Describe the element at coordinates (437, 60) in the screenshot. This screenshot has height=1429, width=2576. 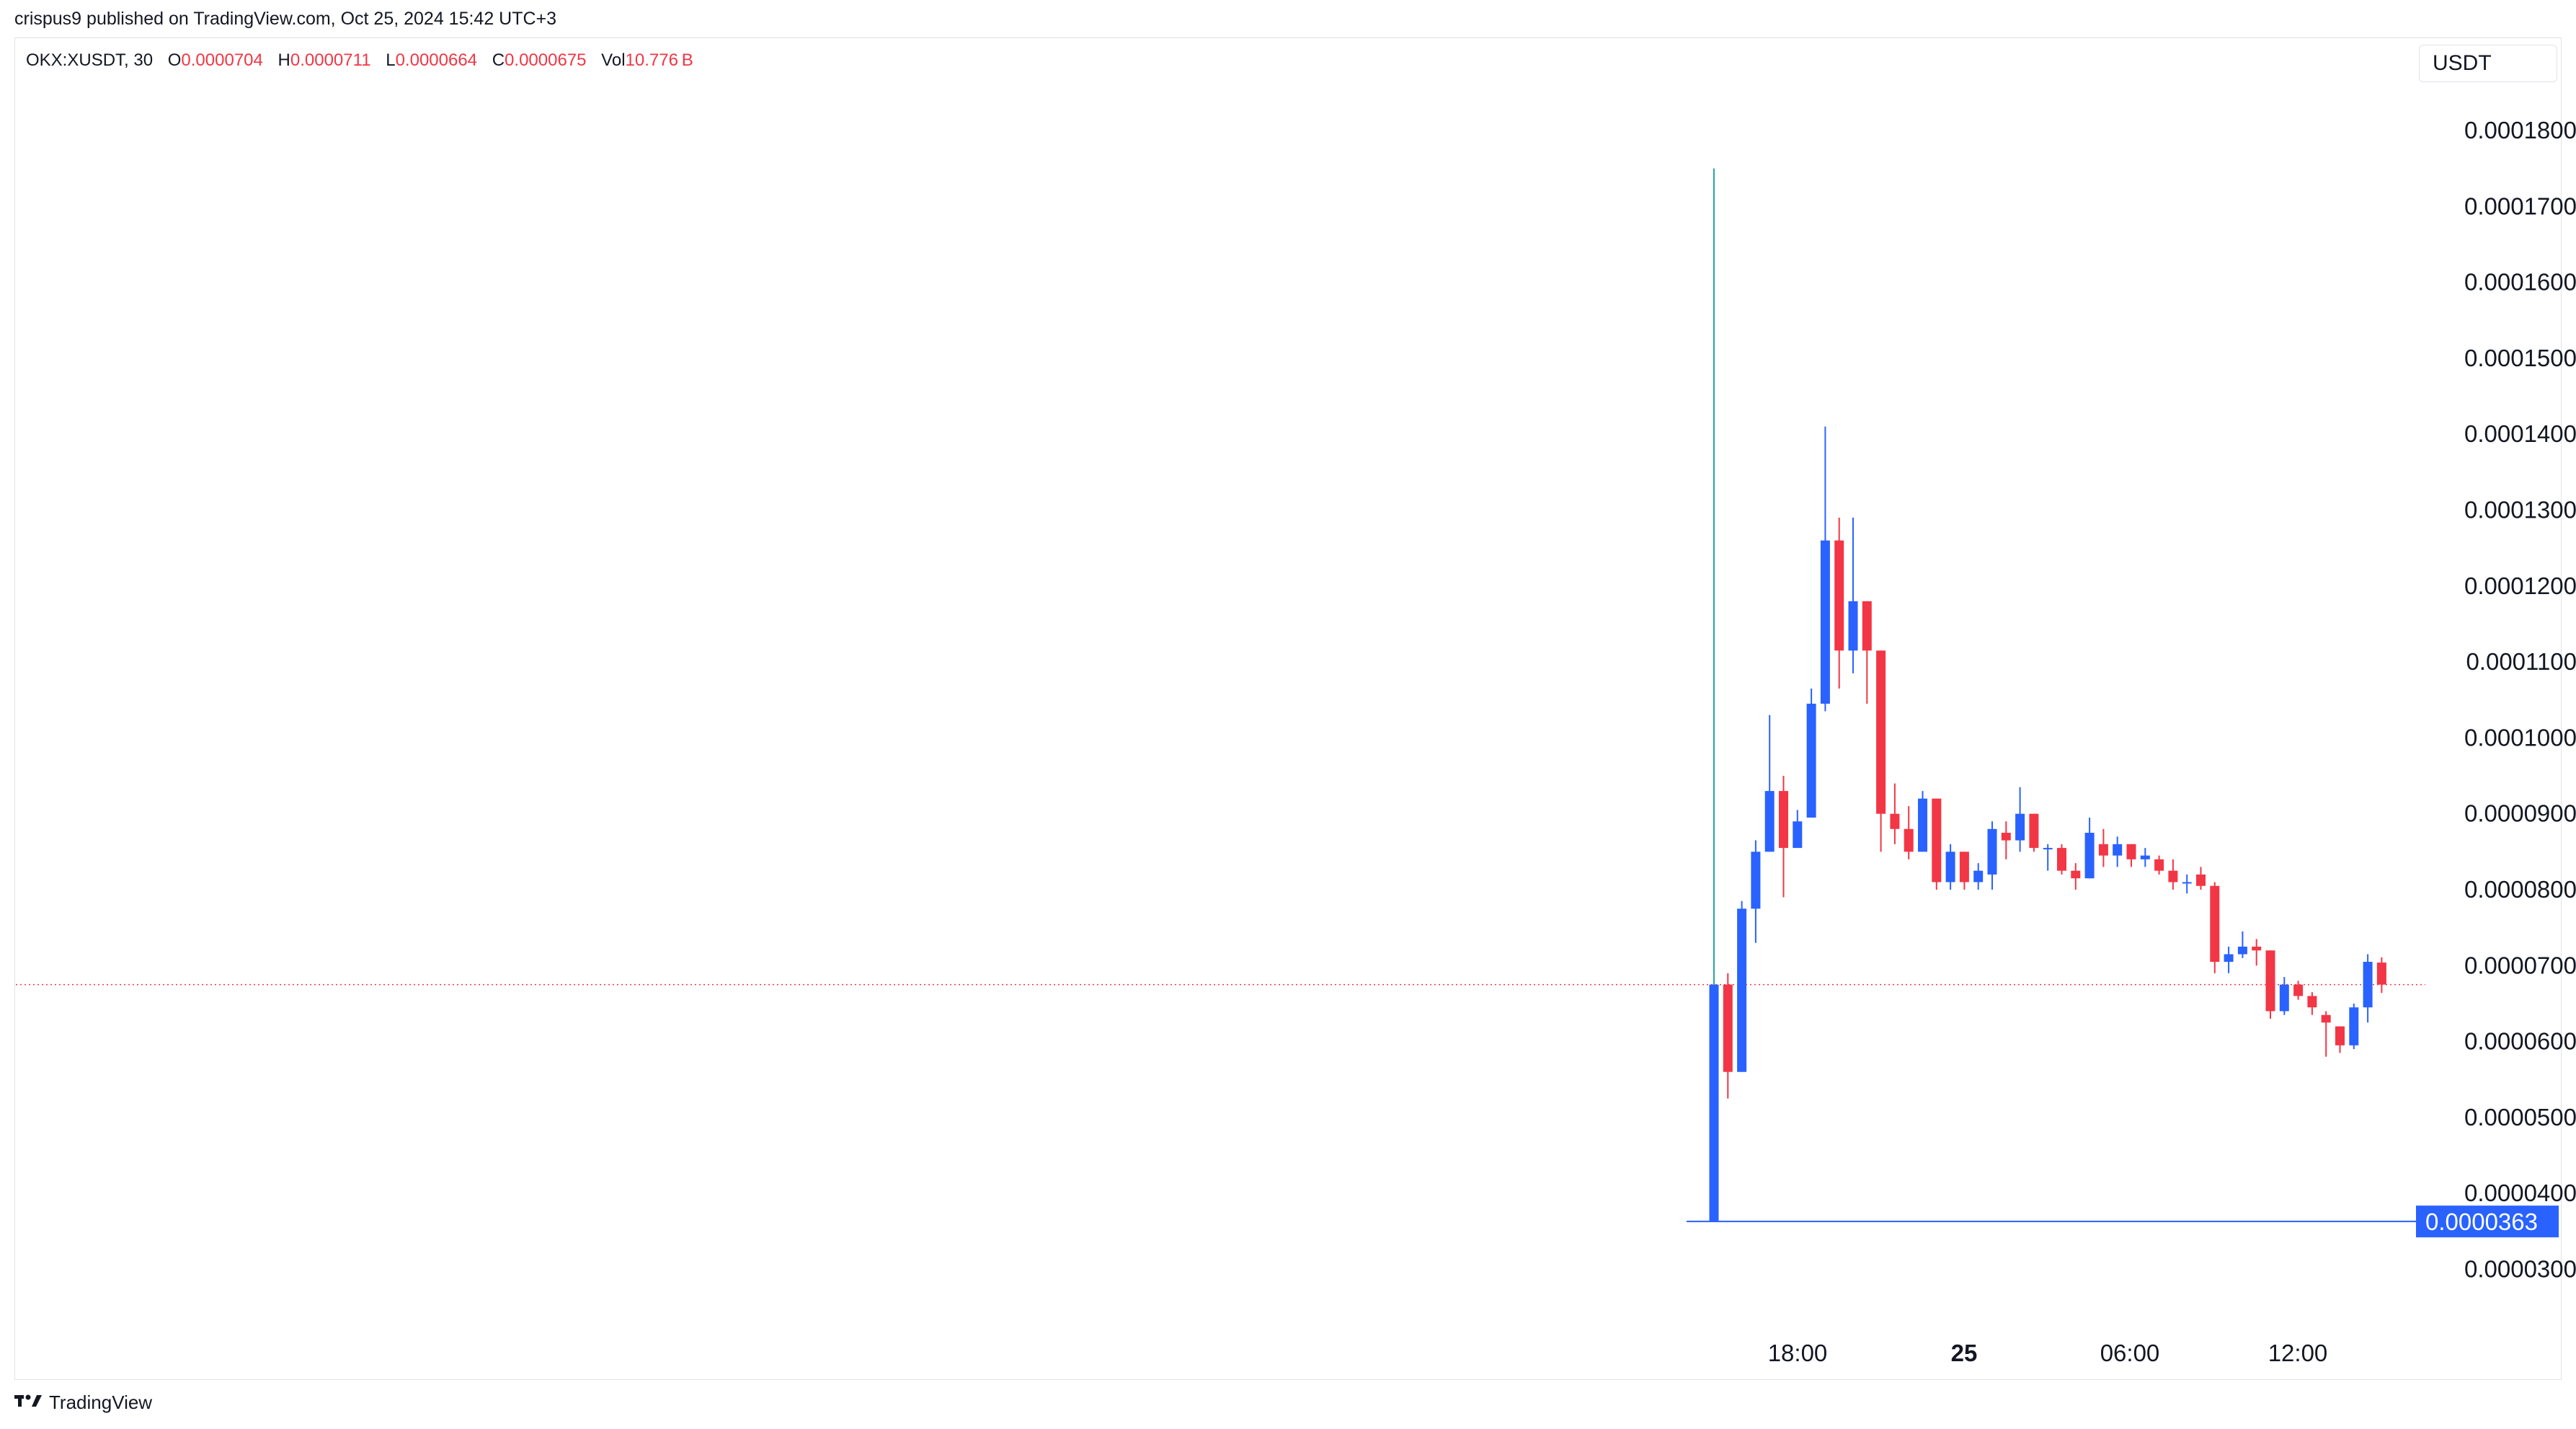
I see `low-value: 0.0000664` at that location.